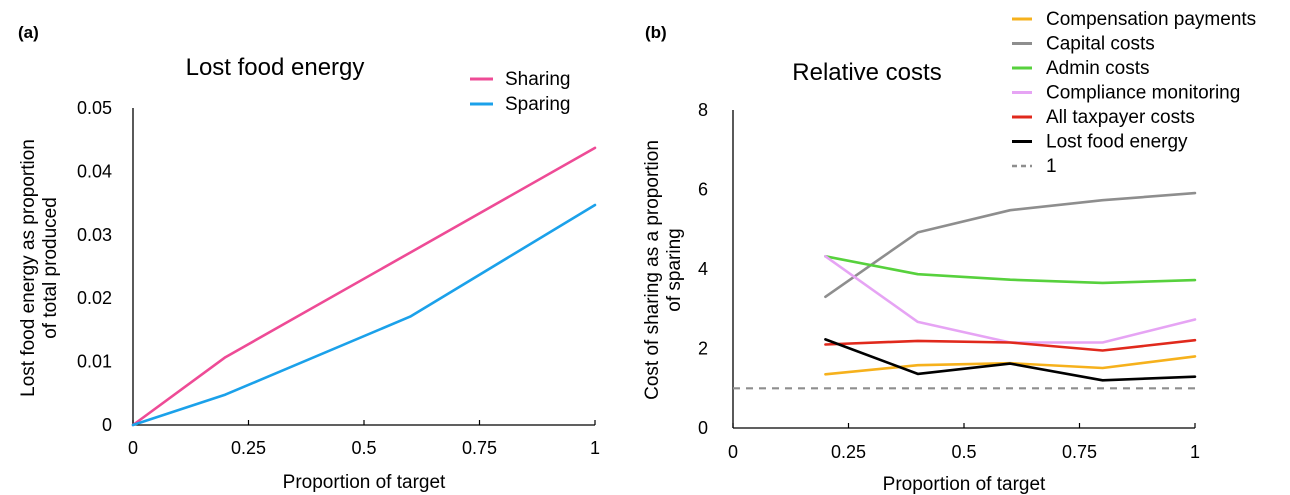  Describe the element at coordinates (50, 268) in the screenshot. I see `y-axis-title-line: of total produced` at that location.